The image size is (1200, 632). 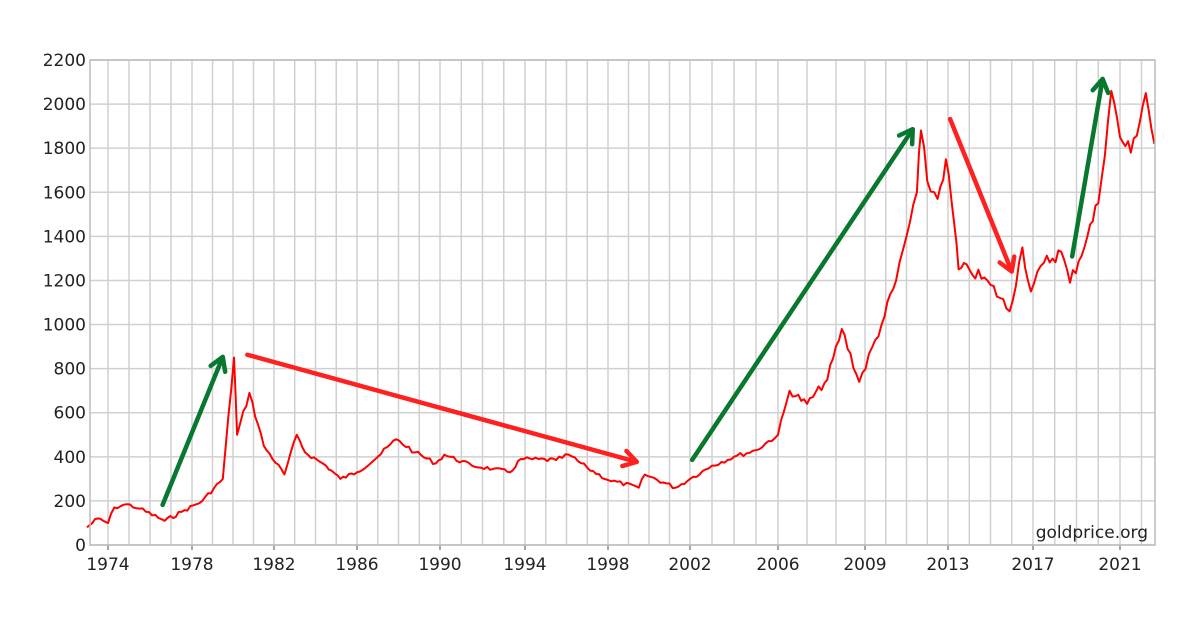 What do you see at coordinates (107, 565) in the screenshot?
I see `x-tick-label: 1974` at bounding box center [107, 565].